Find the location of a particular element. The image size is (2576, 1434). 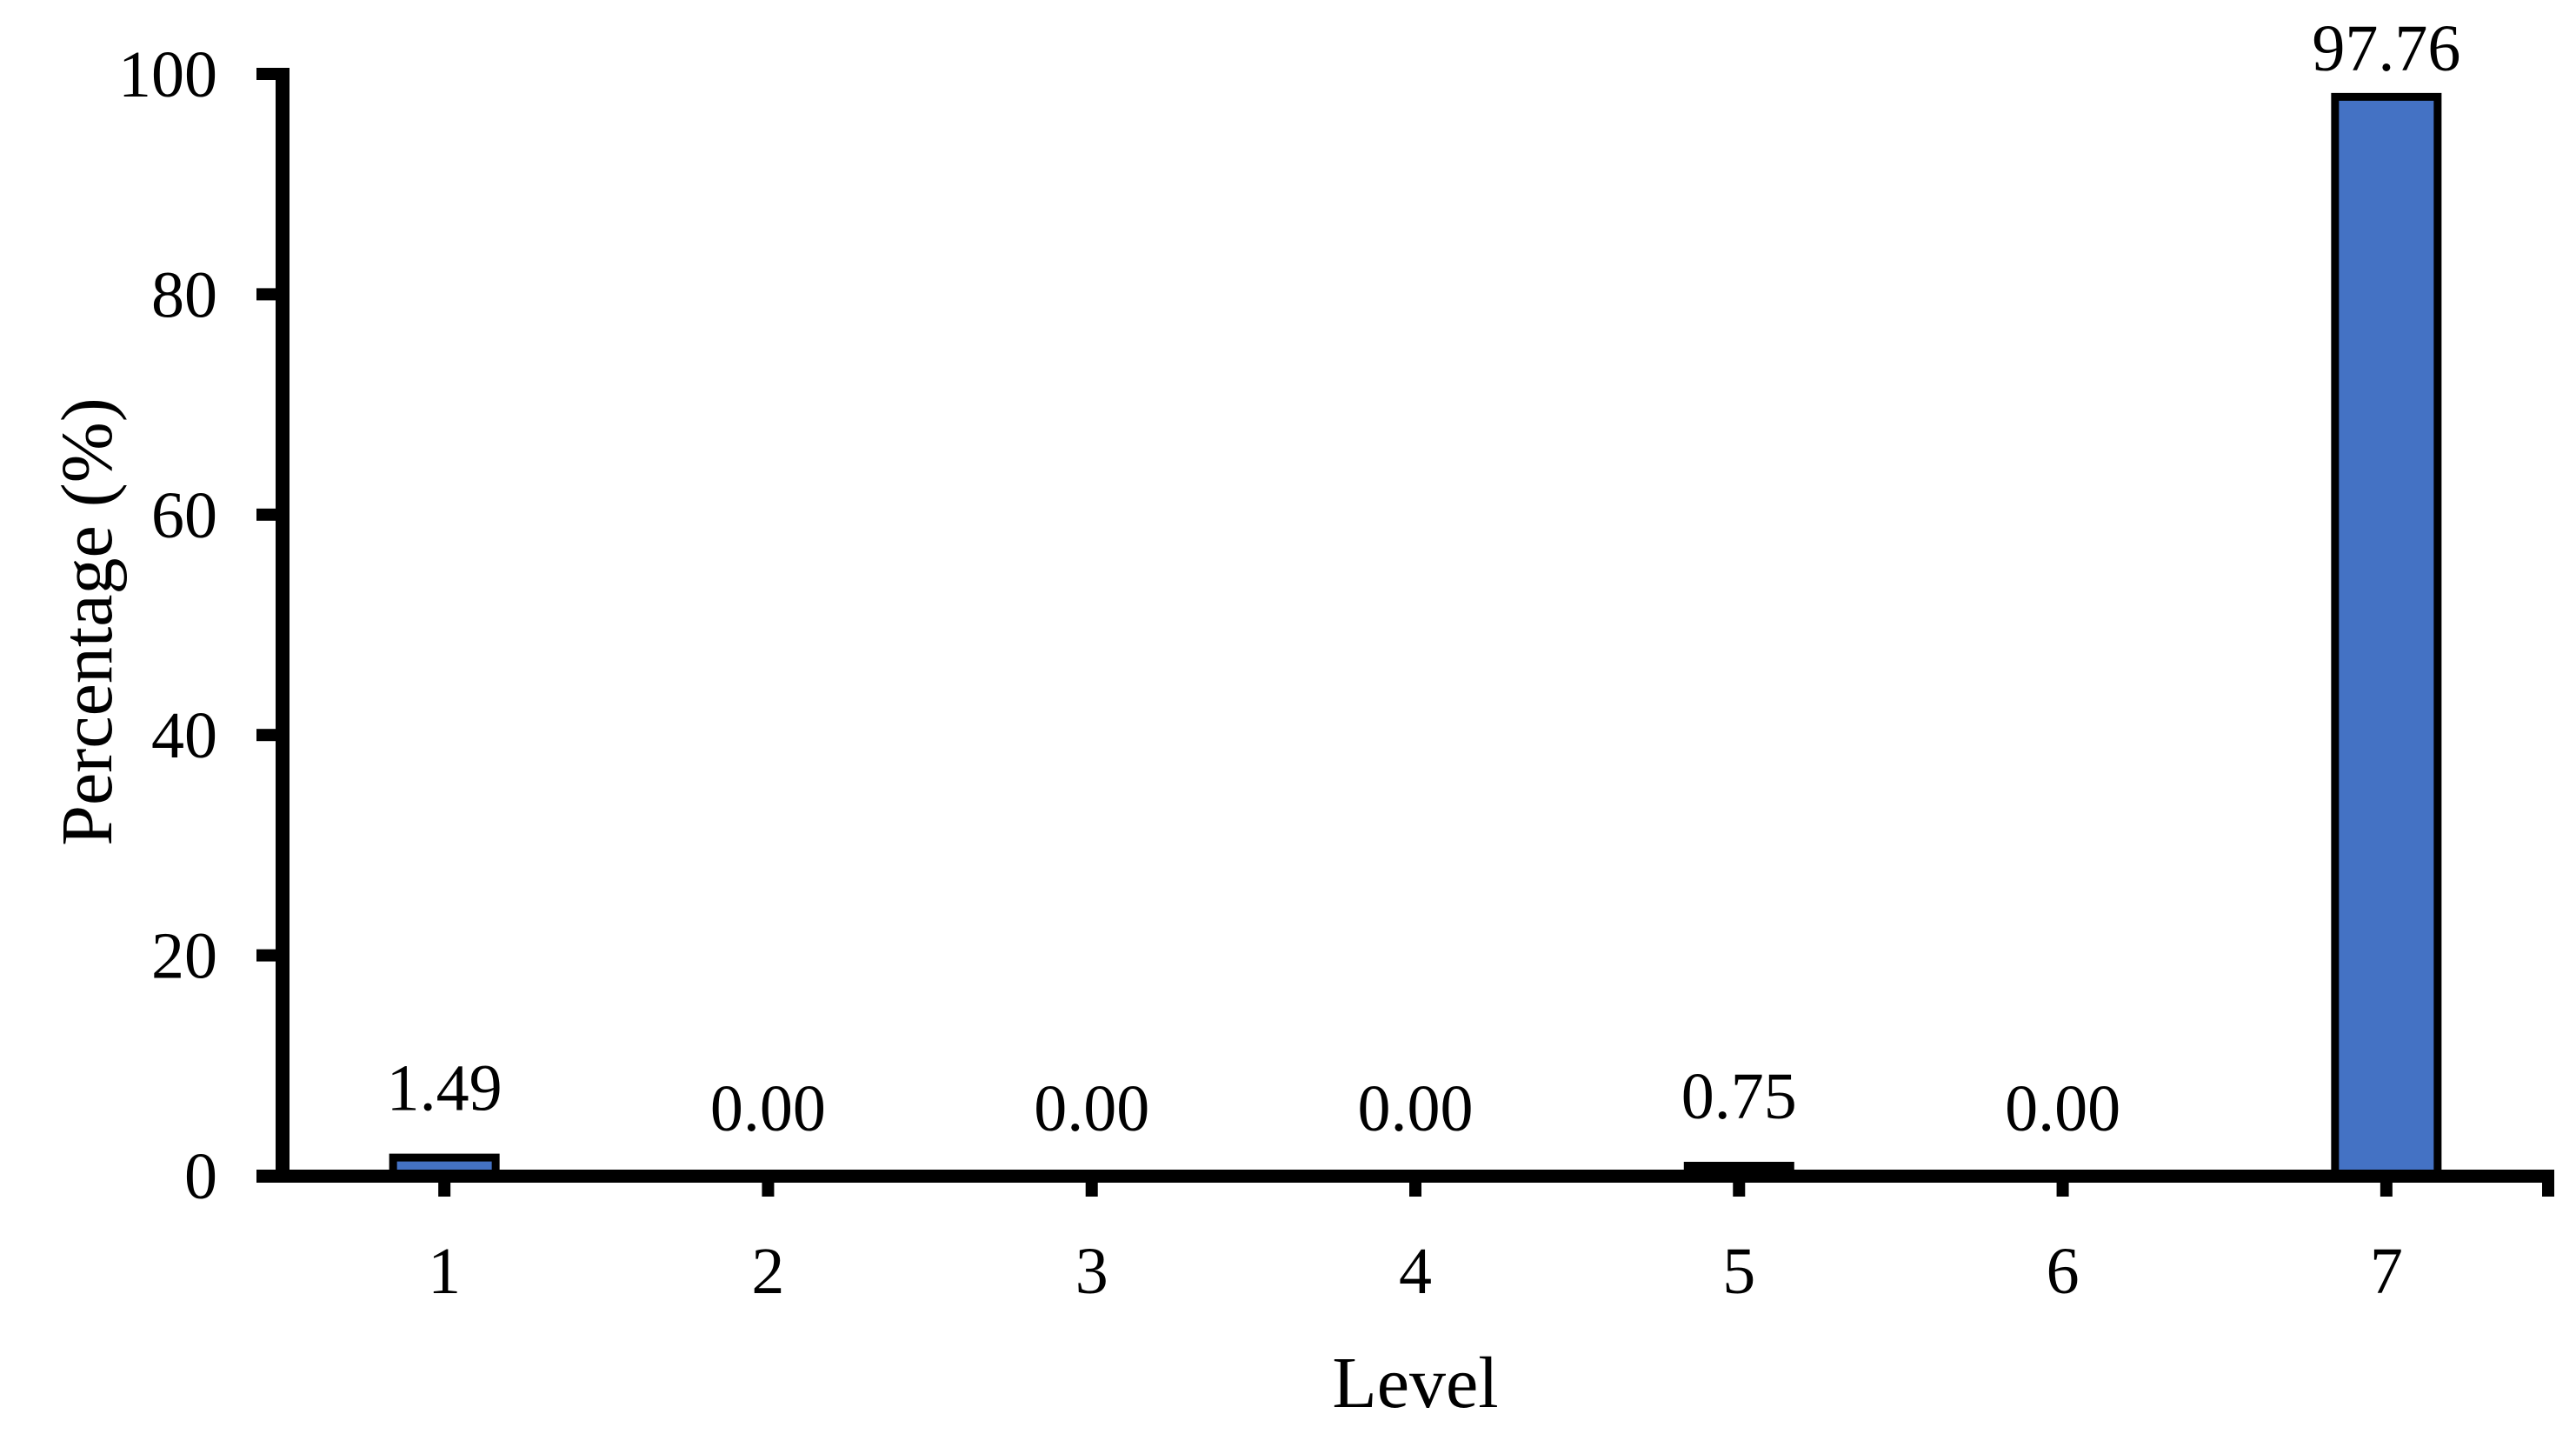

value-label-level-2: 0.00 is located at coordinates (768, 1108).